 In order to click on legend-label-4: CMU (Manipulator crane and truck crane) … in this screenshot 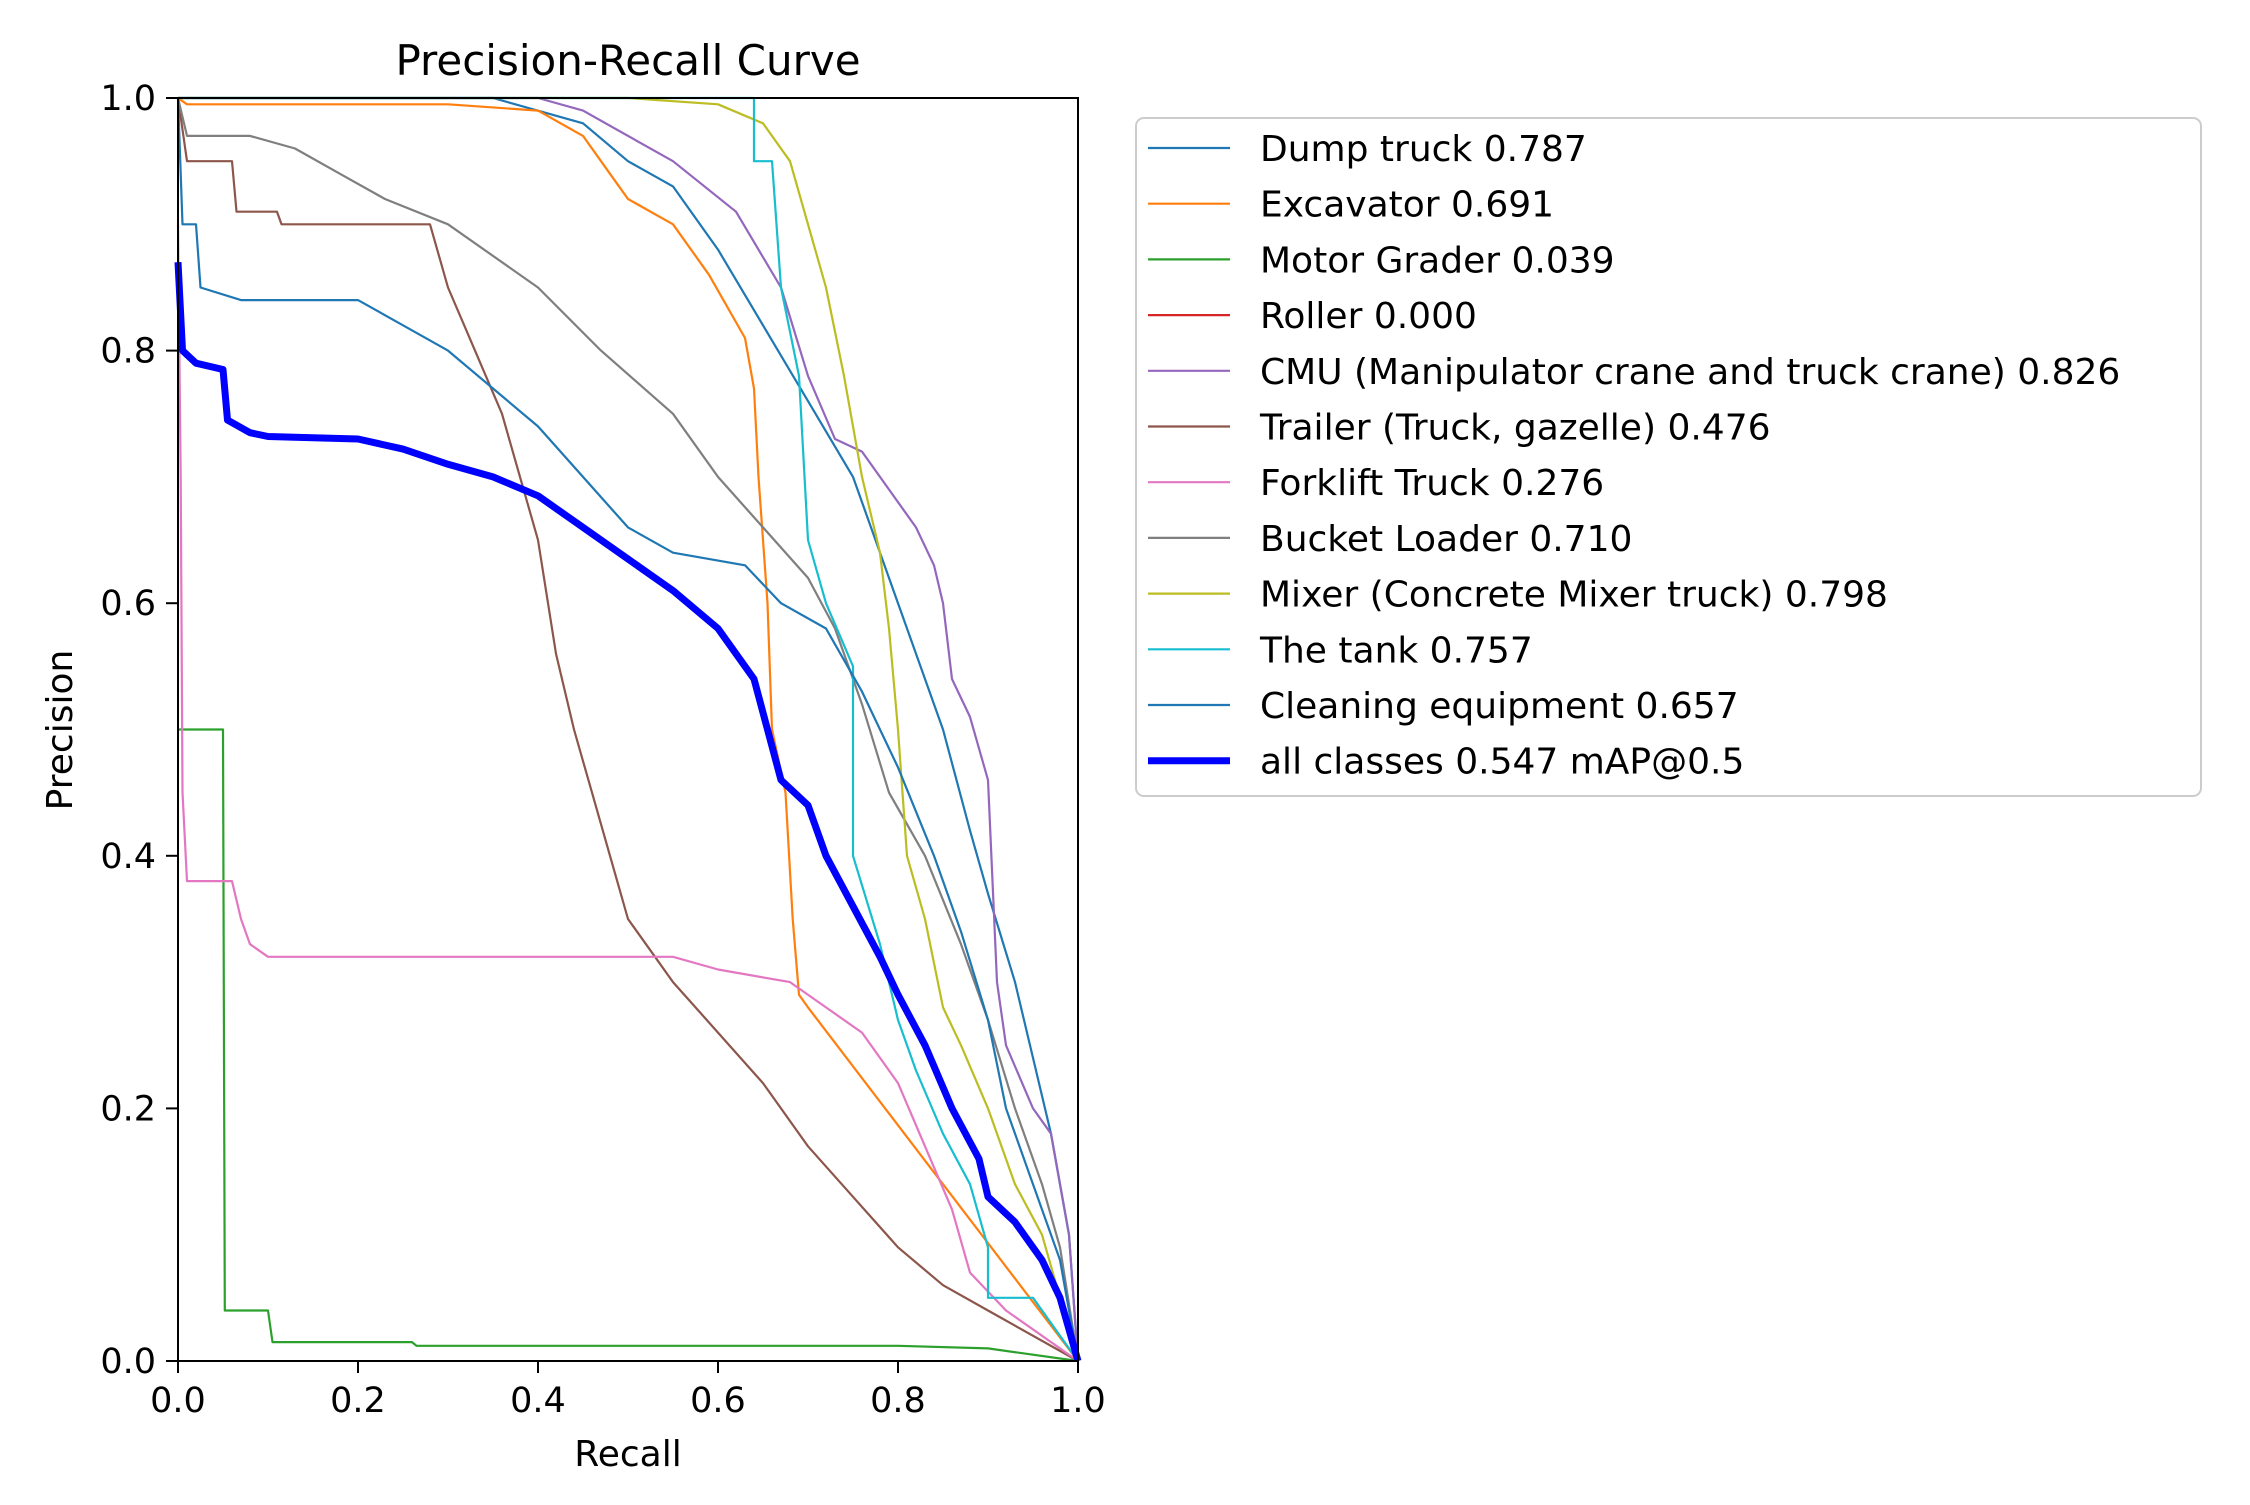, I will do `click(1690, 372)`.